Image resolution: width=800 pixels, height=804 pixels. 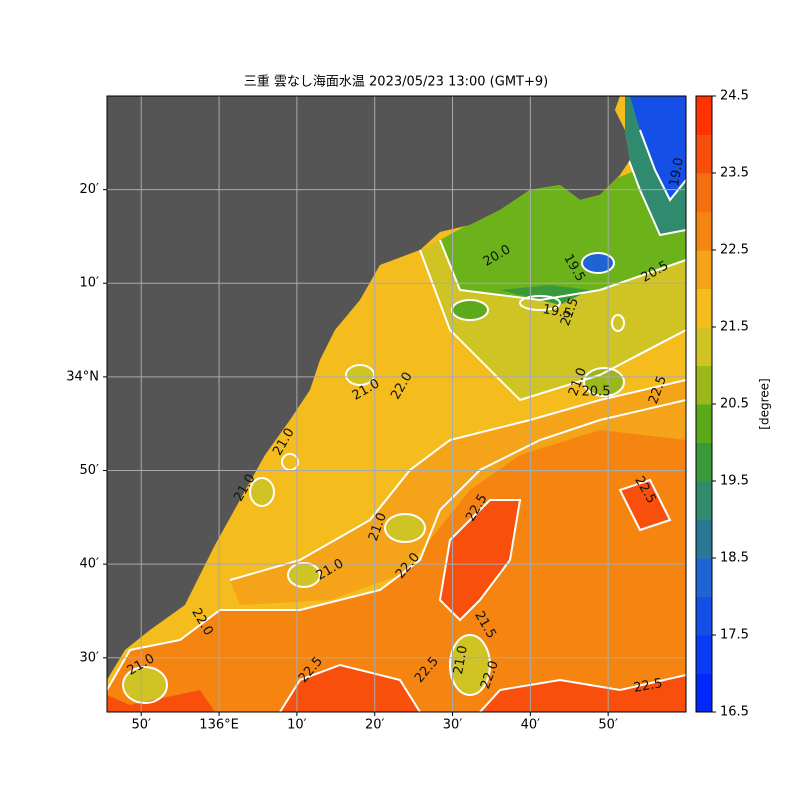 What do you see at coordinates (677, 171) in the screenshot?
I see `contour-label: 19.0` at bounding box center [677, 171].